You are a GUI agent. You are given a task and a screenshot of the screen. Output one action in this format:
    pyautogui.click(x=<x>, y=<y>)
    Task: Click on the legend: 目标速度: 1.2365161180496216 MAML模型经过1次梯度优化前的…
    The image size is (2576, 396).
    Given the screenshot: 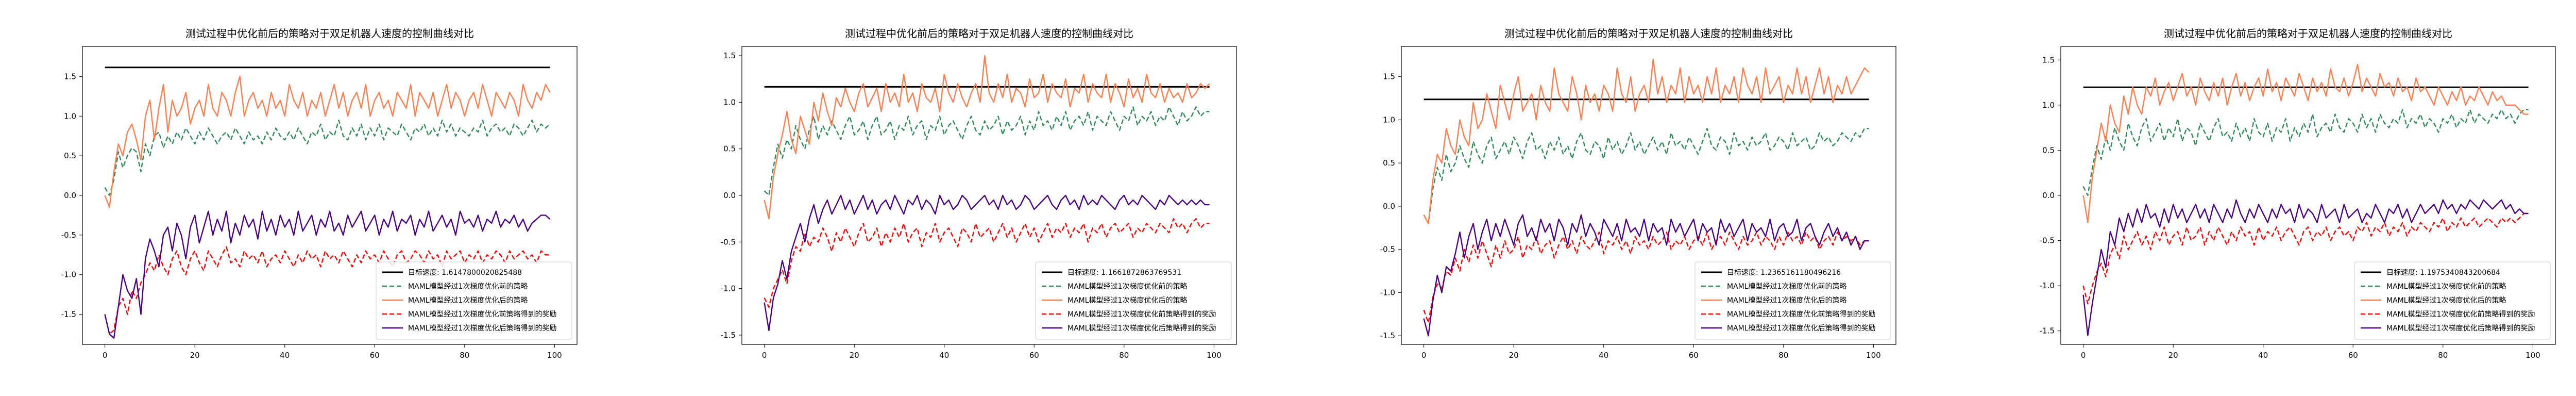 What is the action you would take?
    pyautogui.click(x=1792, y=300)
    